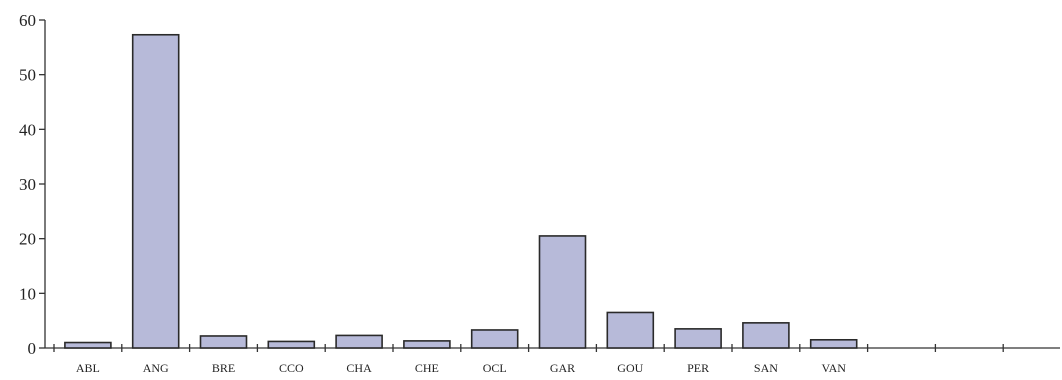 The height and width of the screenshot is (380, 1062). I want to click on bar-ocl, so click(494, 339).